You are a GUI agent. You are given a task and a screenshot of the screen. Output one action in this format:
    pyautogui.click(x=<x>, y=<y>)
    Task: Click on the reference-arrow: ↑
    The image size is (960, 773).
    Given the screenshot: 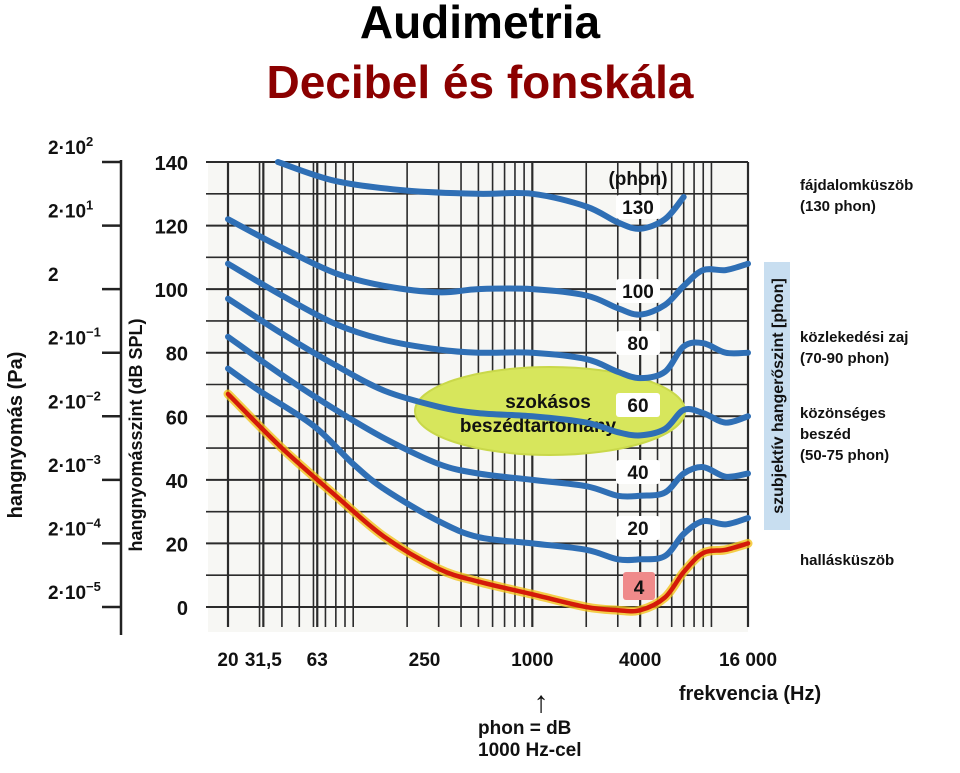 What is the action you would take?
    pyautogui.click(x=541, y=702)
    